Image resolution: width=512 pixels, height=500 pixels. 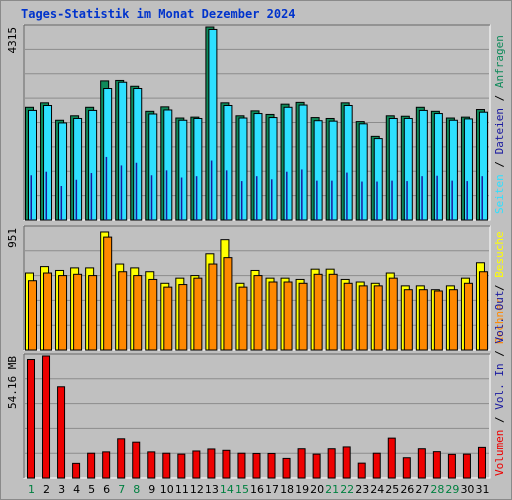 I want to click on legend-entry: Seiten, so click(x=499, y=194).